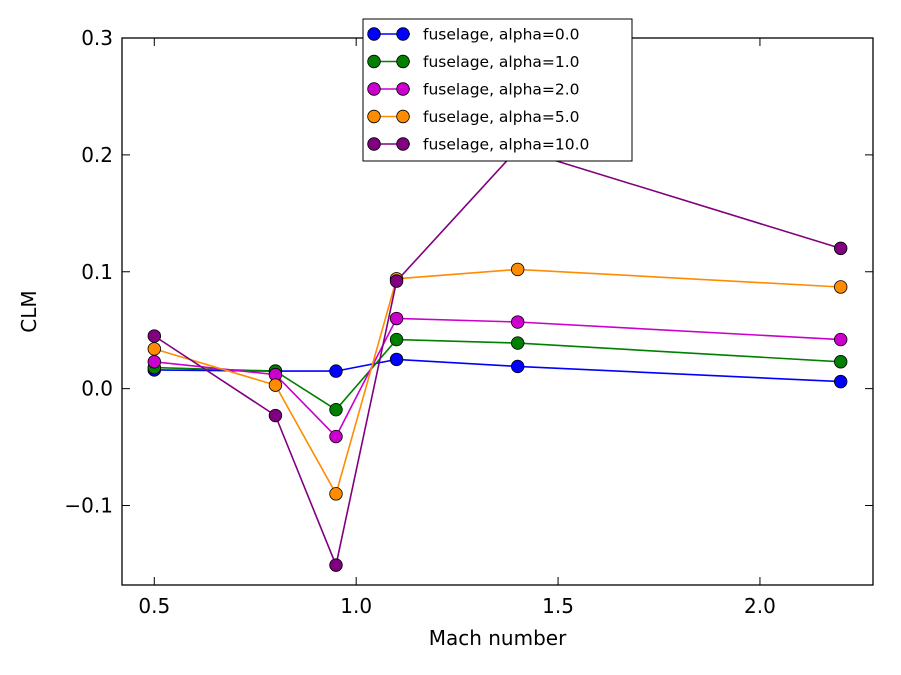 The height and width of the screenshot is (675, 901). What do you see at coordinates (501, 35) in the screenshot?
I see `legend-label: fuselage, alpha=0.0` at bounding box center [501, 35].